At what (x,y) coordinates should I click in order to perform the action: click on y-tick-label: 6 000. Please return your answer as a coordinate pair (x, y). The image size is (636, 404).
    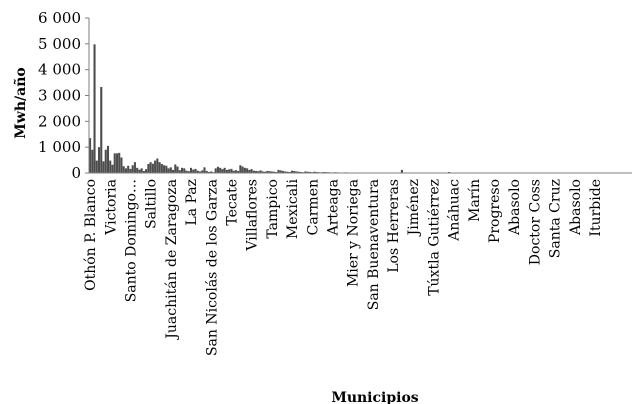
    Looking at the image, I should click on (59, 18).